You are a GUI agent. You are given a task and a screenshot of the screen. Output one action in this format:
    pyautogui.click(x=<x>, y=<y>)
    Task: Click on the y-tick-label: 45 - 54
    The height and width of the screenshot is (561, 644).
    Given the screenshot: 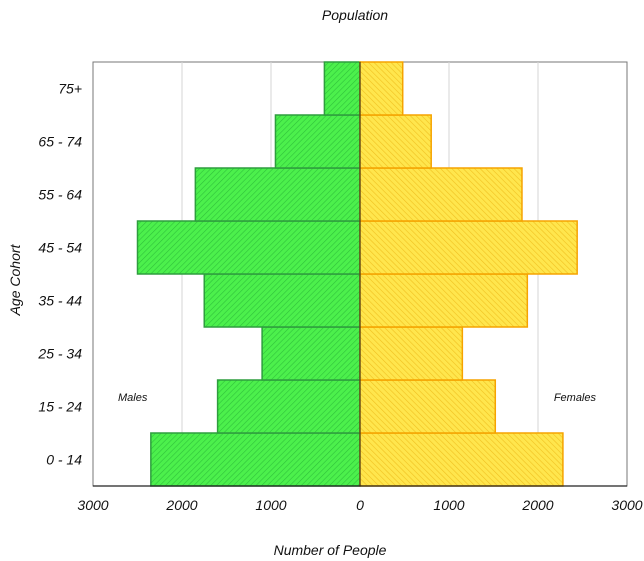 What is the action you would take?
    pyautogui.click(x=60, y=248)
    